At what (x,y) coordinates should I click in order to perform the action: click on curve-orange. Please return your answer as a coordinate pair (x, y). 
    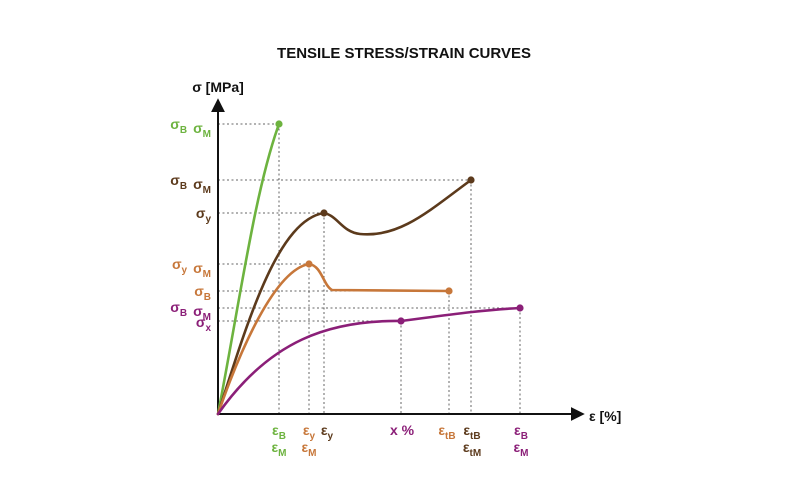
    Looking at the image, I should click on (333, 339).